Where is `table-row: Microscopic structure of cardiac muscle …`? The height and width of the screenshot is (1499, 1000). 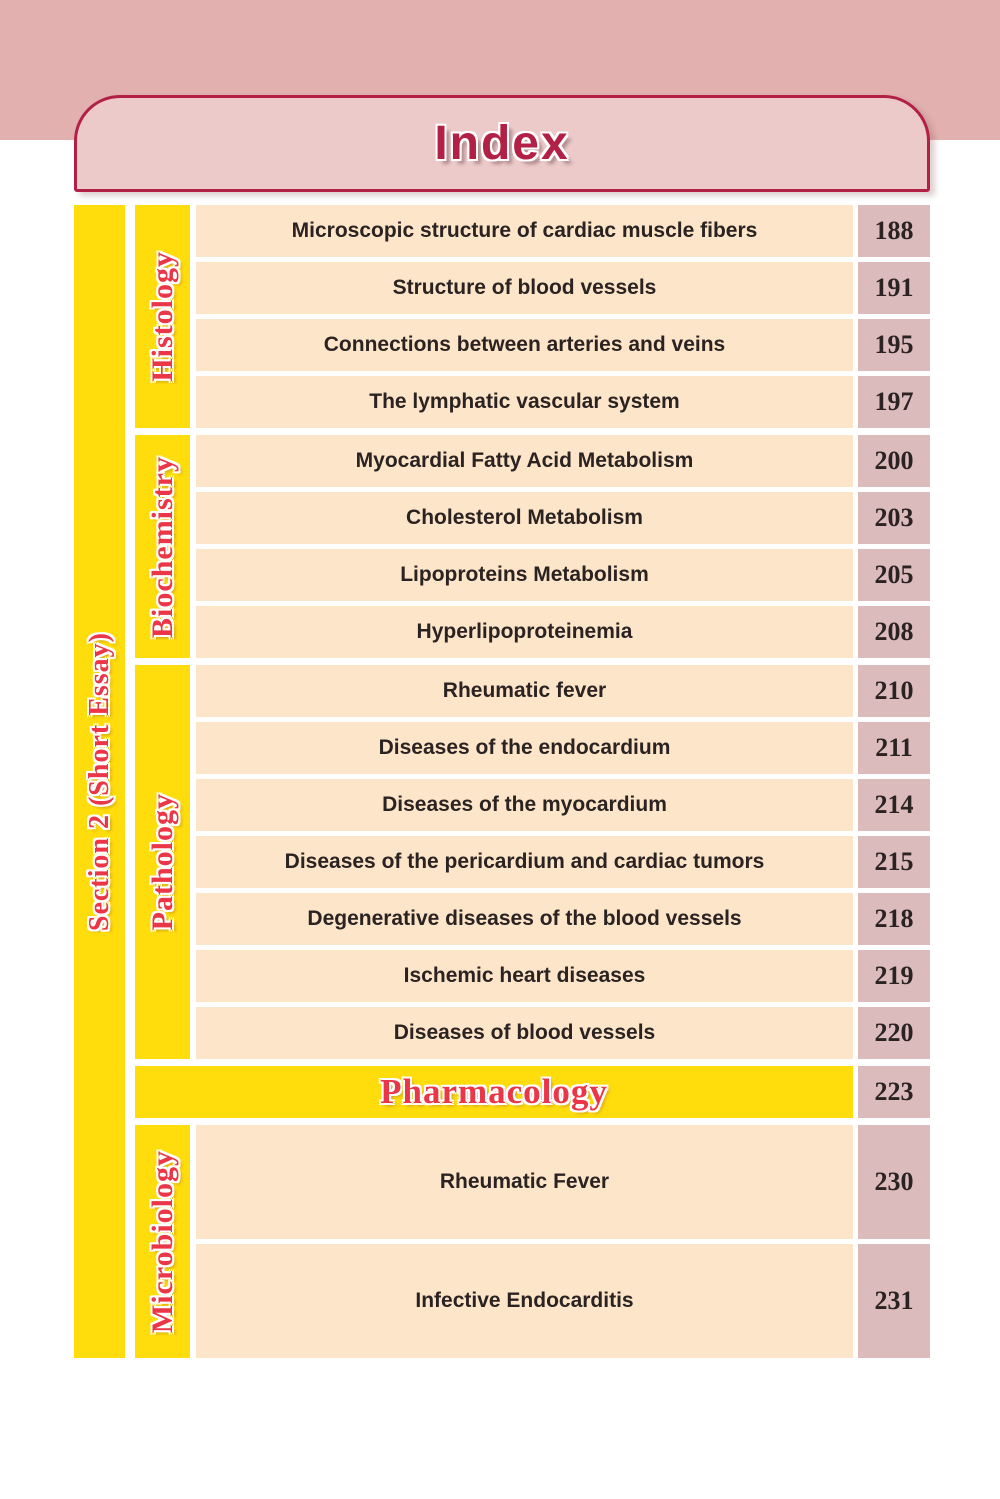 table-row: Microscopic structure of cardiac muscle … is located at coordinates (563, 231).